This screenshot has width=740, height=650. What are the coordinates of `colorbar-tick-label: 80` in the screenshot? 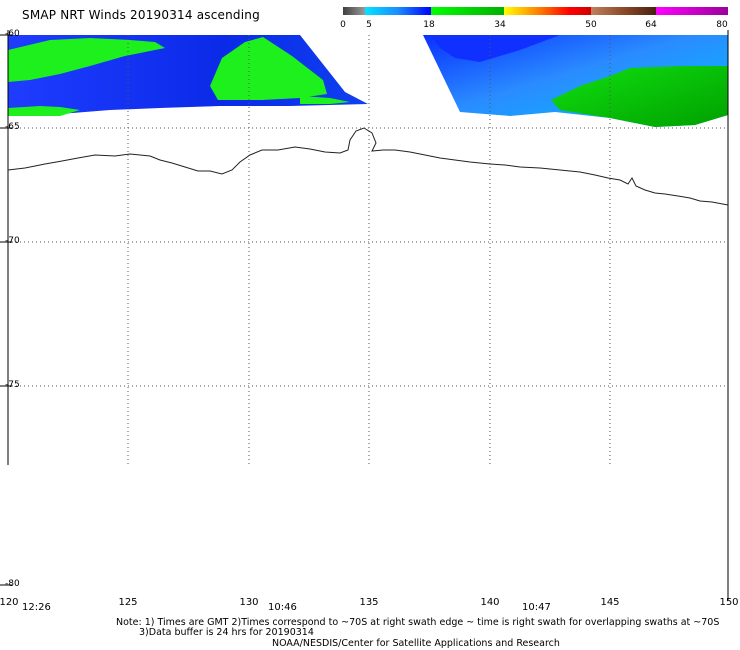 It's located at (722, 25).